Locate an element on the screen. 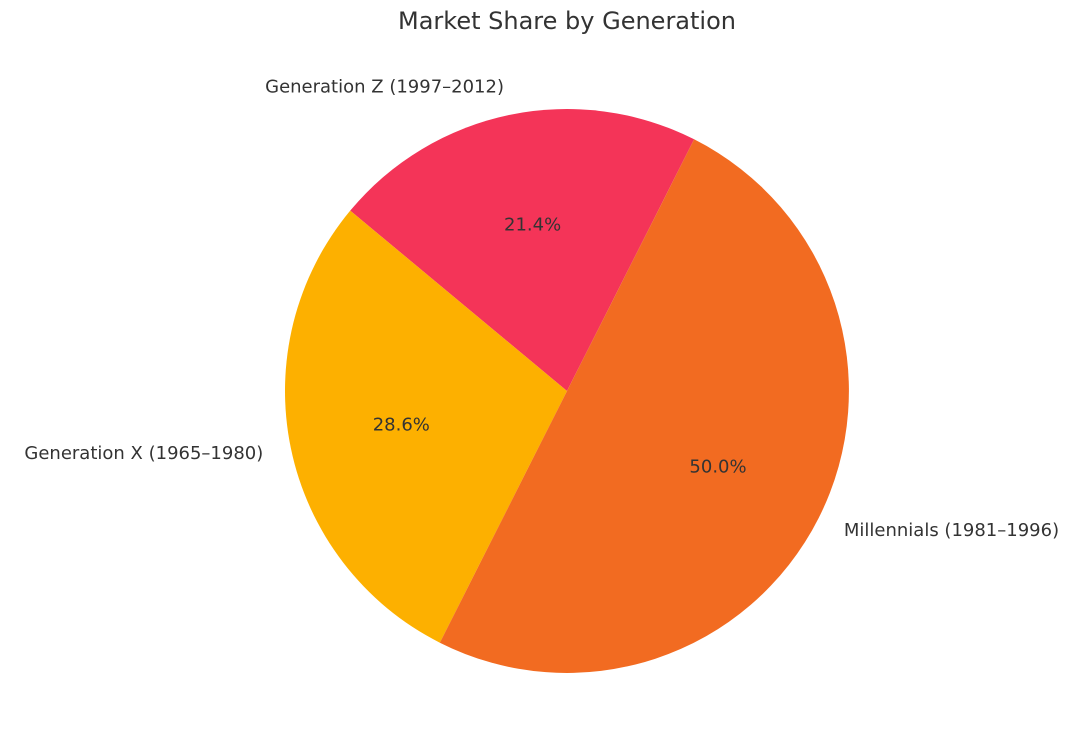 This screenshot has width=1080, height=754. slice-label: Generation Z (1997–2012) is located at coordinates (384, 86).